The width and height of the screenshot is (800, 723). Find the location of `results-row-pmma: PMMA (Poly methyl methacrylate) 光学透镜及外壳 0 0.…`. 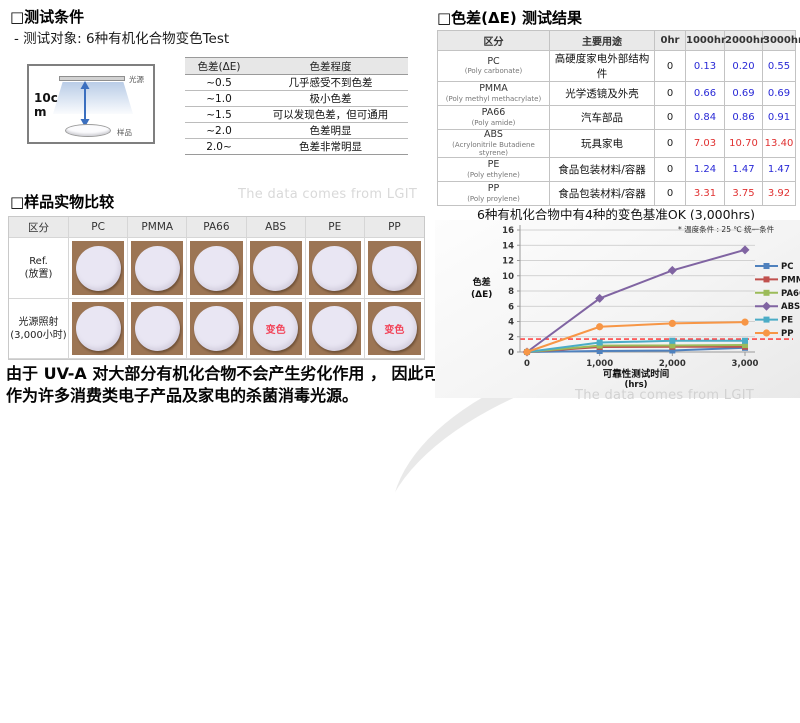

results-row-pmma: PMMA (Poly methyl methacrylate) 光学透镜及外壳 0 0.… is located at coordinates (616, 93).